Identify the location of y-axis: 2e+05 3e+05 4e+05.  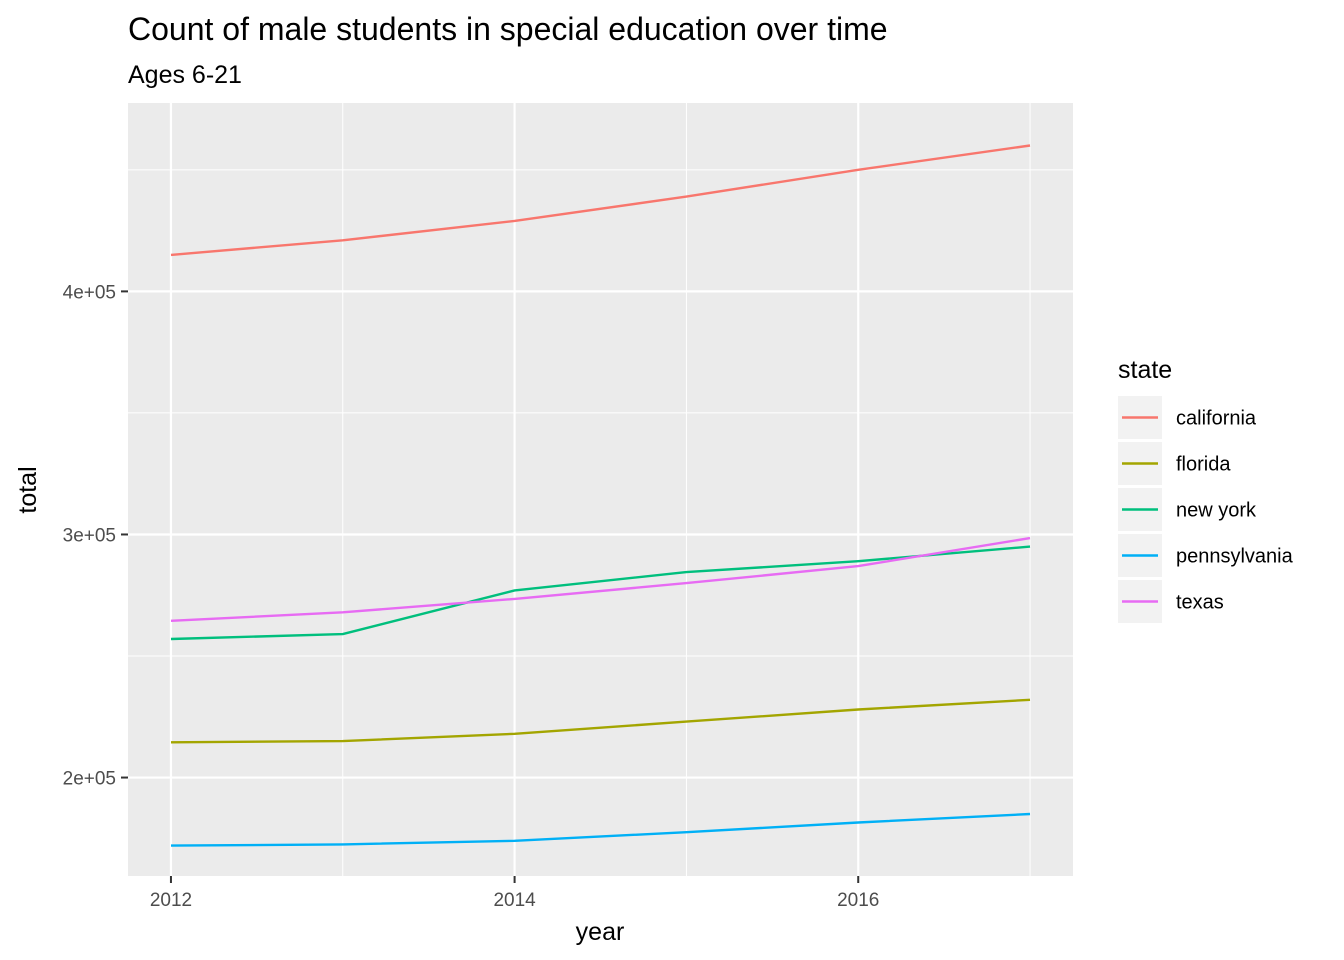
(95, 536).